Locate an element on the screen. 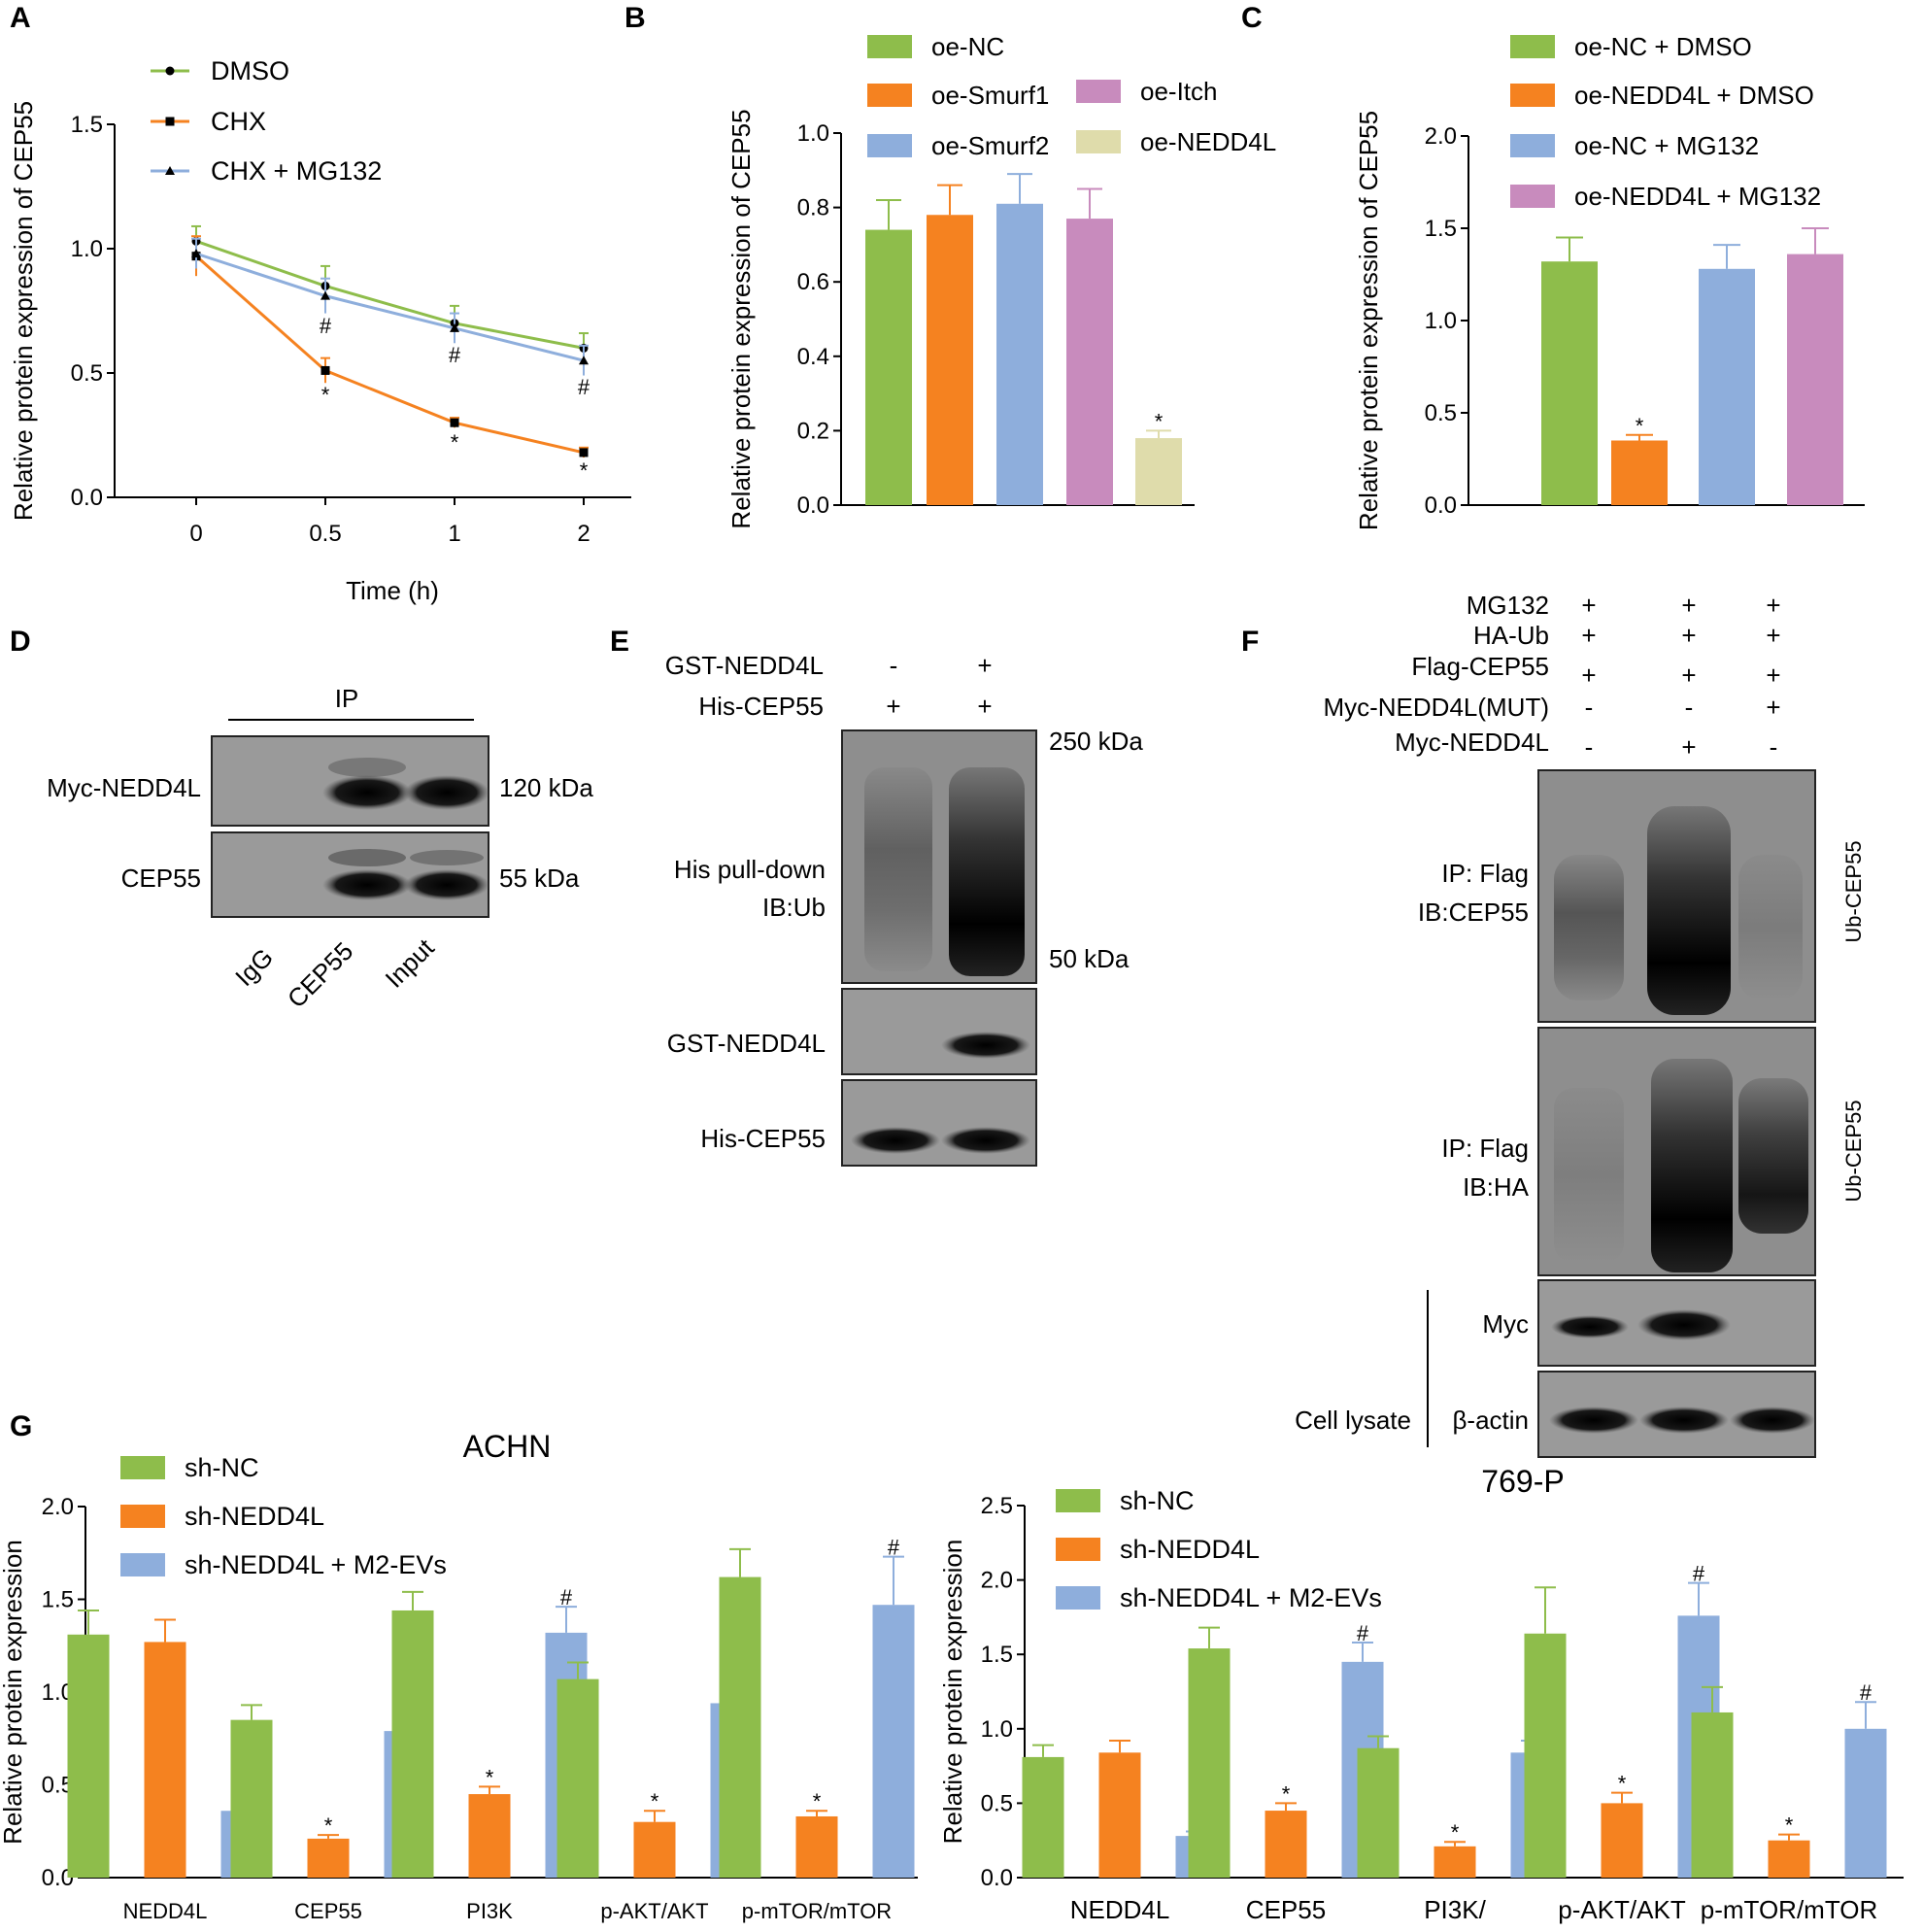 This screenshot has height=1932, width=1923. blot-e-cond-gst-nedd4l: GST-NEDD4L is located at coordinates (744, 665).